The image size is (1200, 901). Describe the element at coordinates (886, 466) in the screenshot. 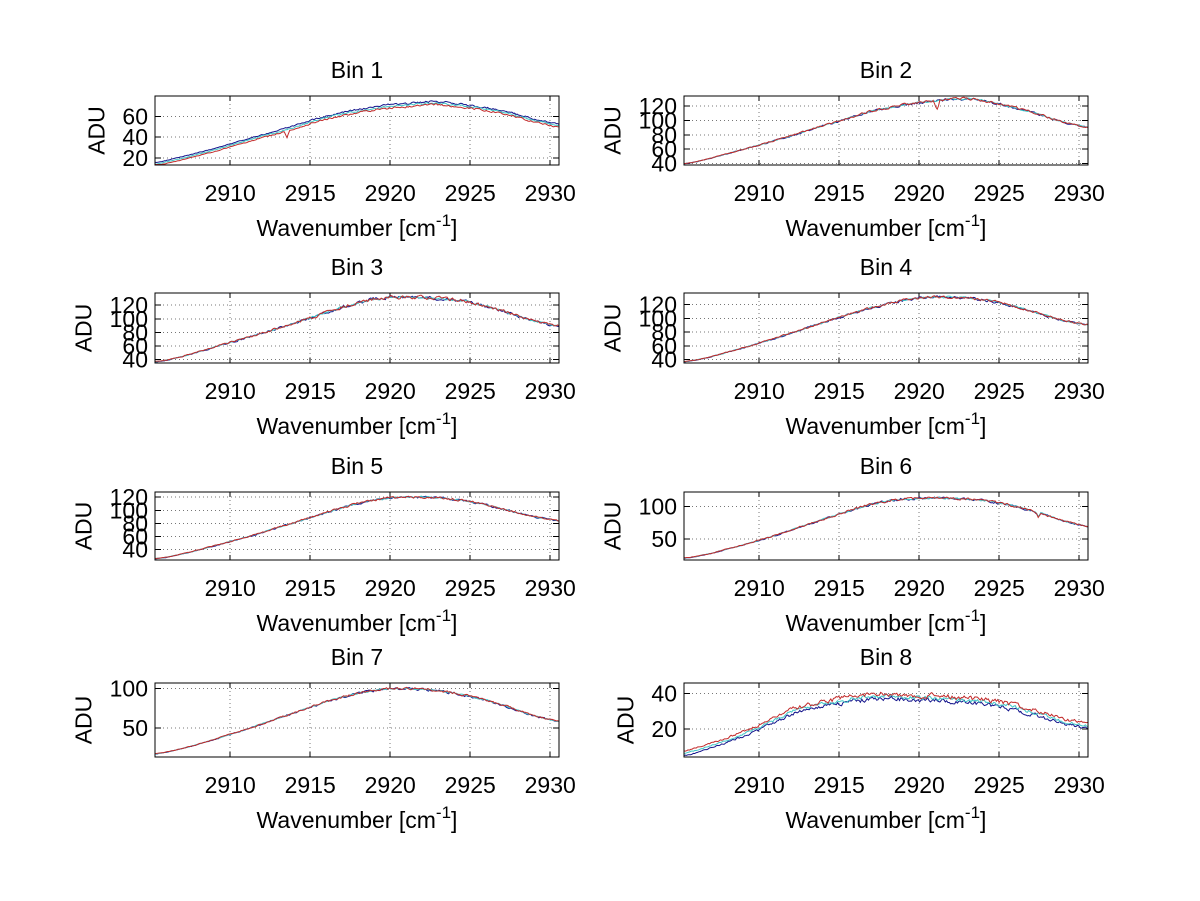

I see `subplot-title: Bin 6` at that location.